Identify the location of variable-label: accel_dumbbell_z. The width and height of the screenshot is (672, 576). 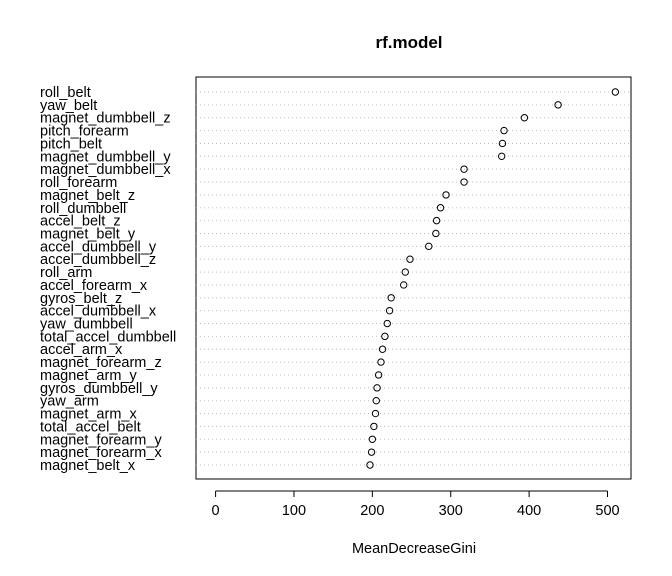
(98, 260).